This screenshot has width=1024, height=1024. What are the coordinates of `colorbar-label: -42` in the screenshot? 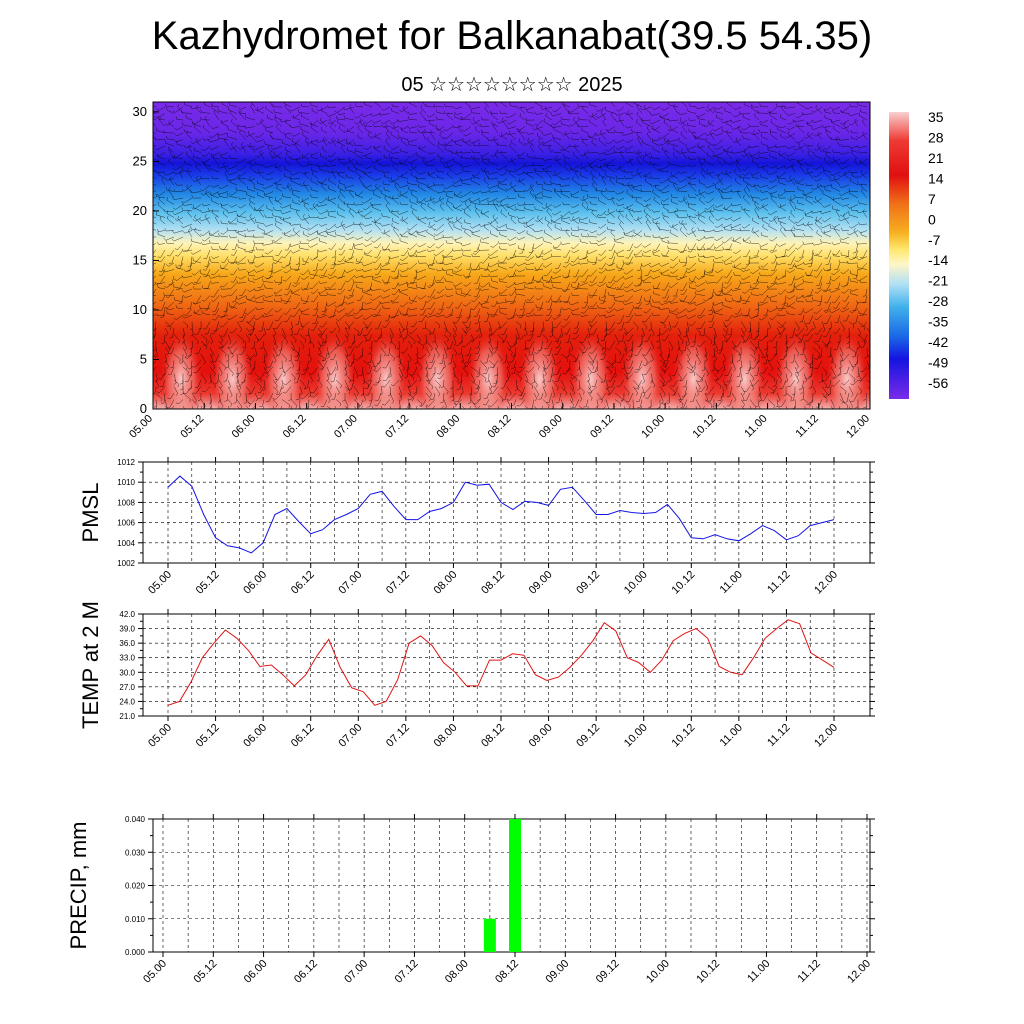 It's located at (938, 342).